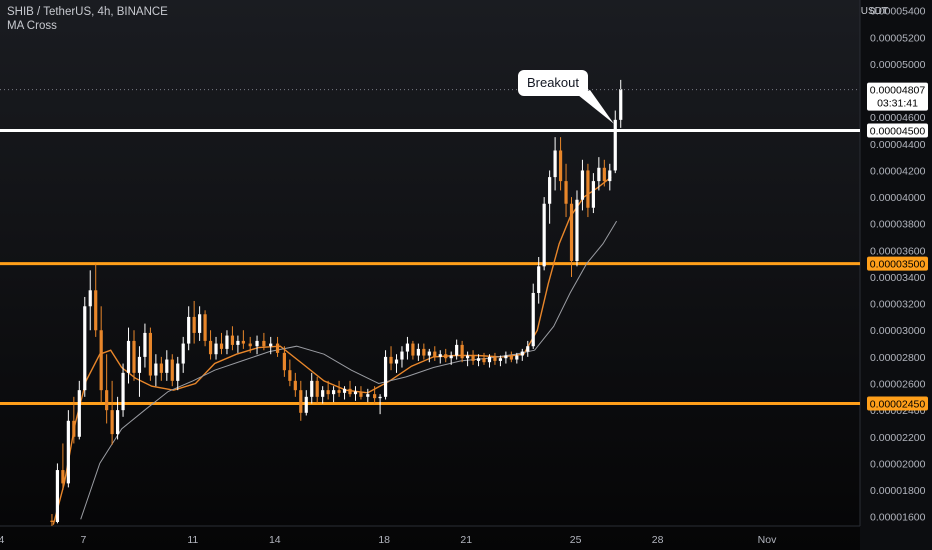 The height and width of the screenshot is (550, 932). What do you see at coordinates (32, 26) in the screenshot?
I see `indicator-label: MA Cross` at bounding box center [32, 26].